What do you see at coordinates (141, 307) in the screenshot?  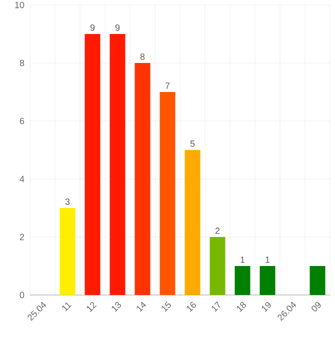 I see `x-tick-label: 14` at bounding box center [141, 307].